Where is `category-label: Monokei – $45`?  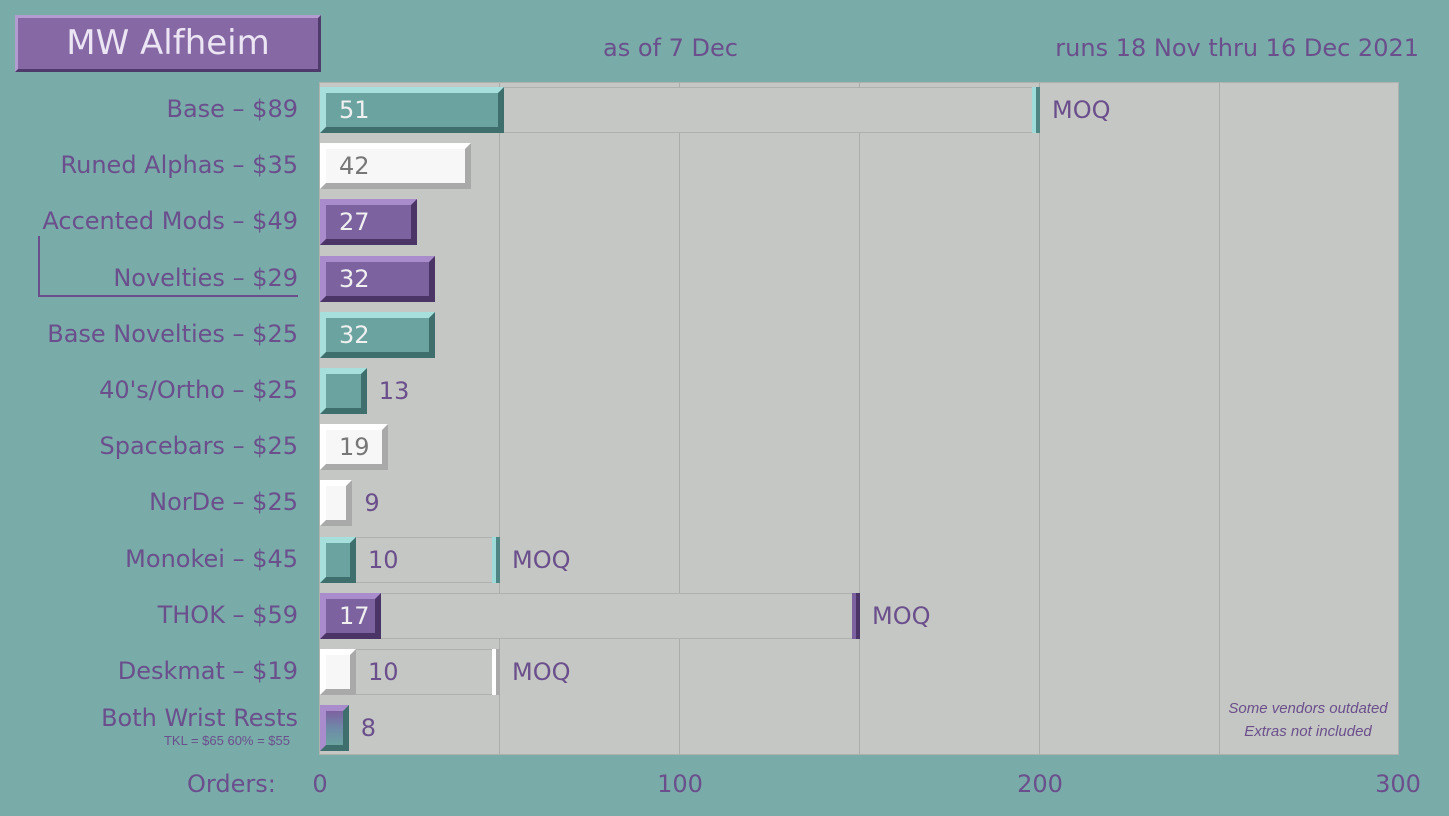
category-label: Monokei – $45 is located at coordinates (211, 558).